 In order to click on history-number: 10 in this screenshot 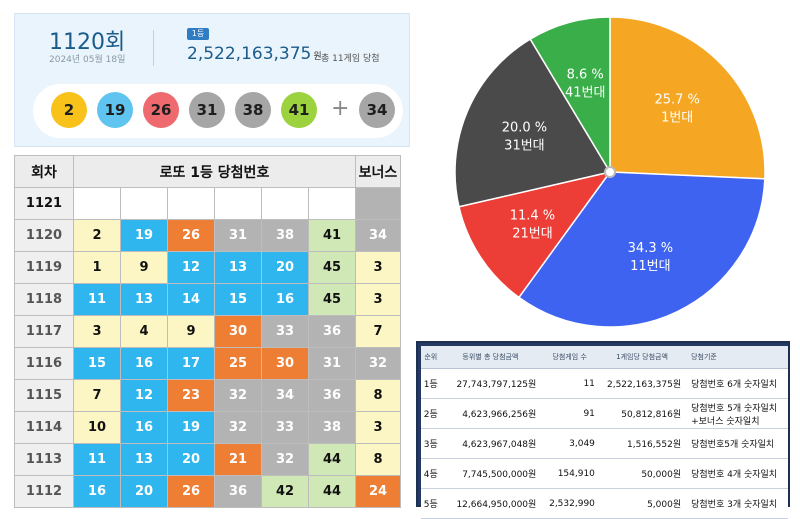, I will do `click(97, 427)`.